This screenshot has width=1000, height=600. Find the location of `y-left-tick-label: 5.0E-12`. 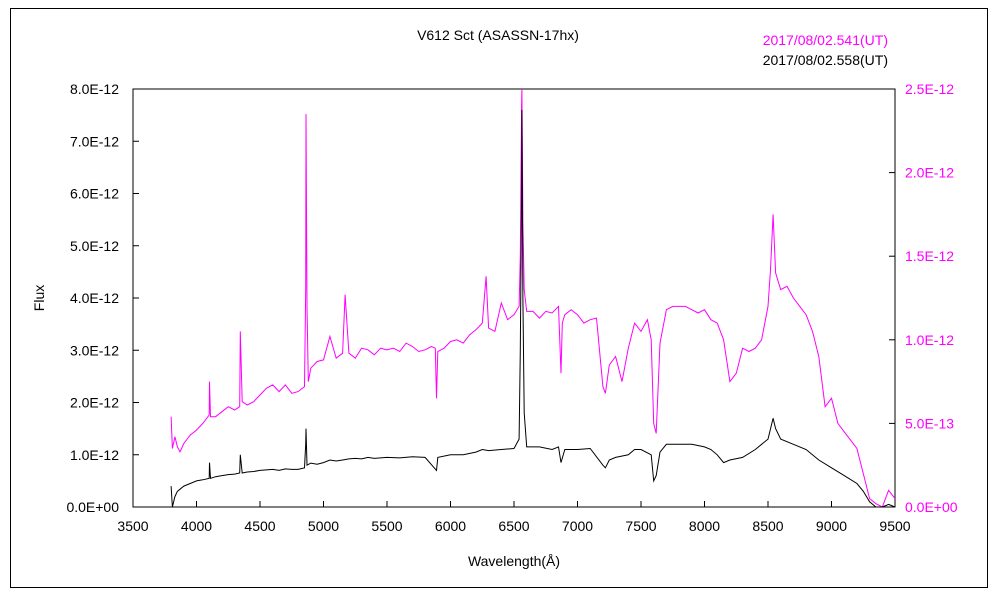

y-left-tick-label: 5.0E-12 is located at coordinates (94, 246).